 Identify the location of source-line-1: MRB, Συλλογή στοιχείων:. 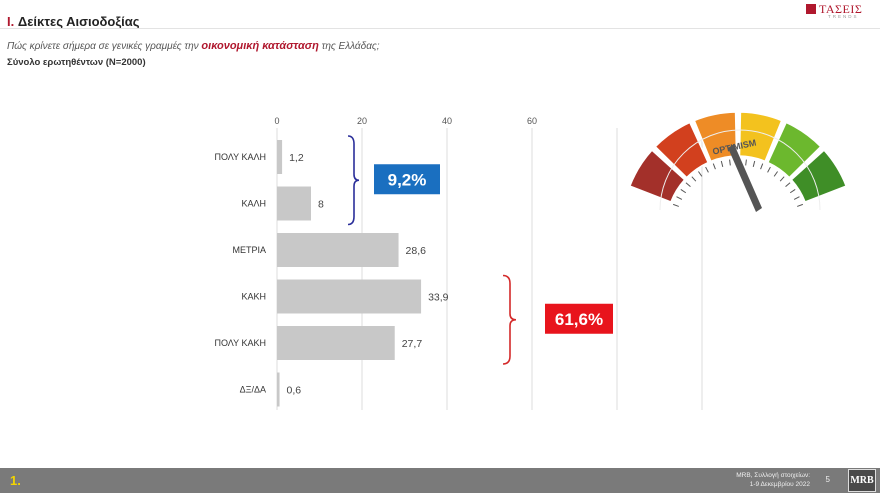
(773, 475).